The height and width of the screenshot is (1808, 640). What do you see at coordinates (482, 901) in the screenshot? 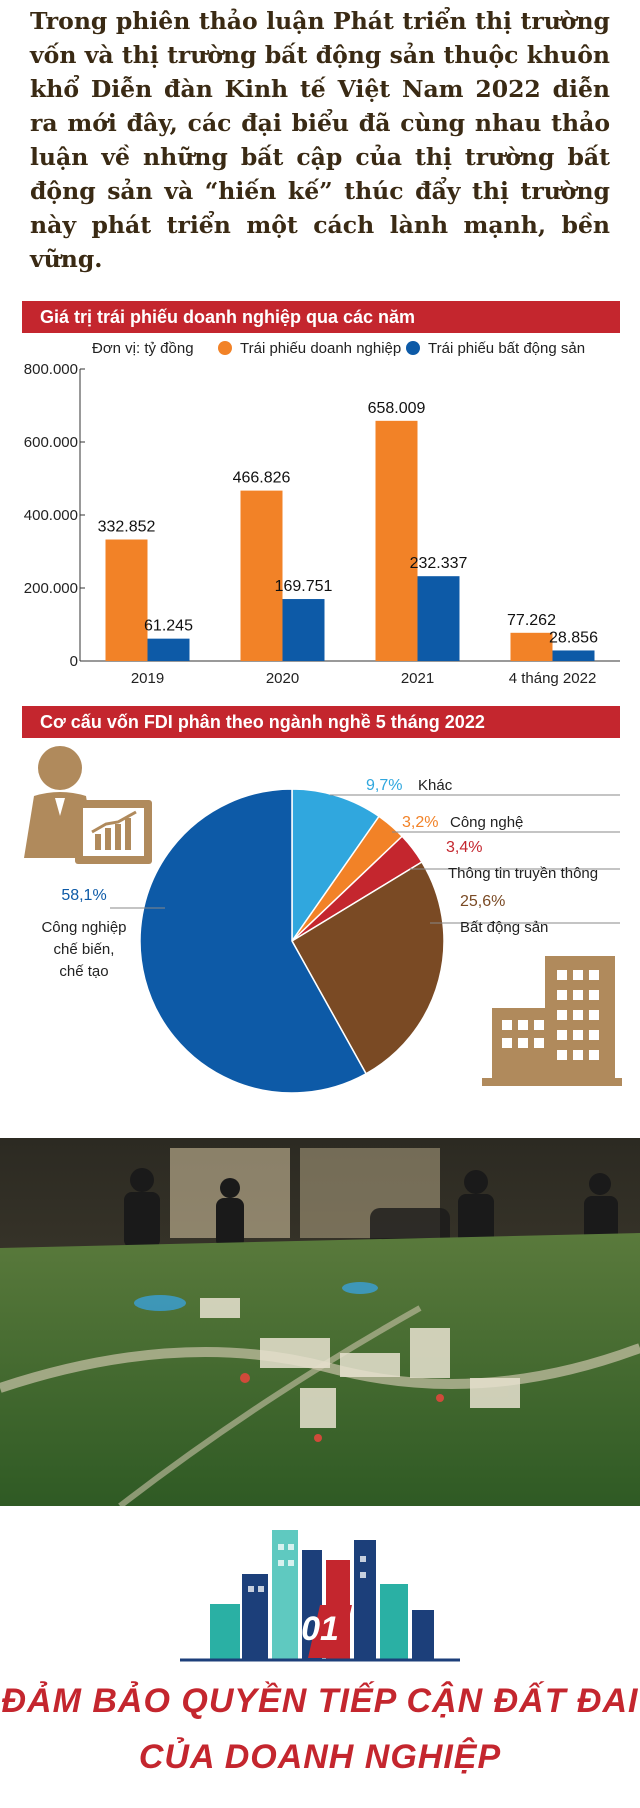
I see `pie-percent-label: 25,6%` at bounding box center [482, 901].